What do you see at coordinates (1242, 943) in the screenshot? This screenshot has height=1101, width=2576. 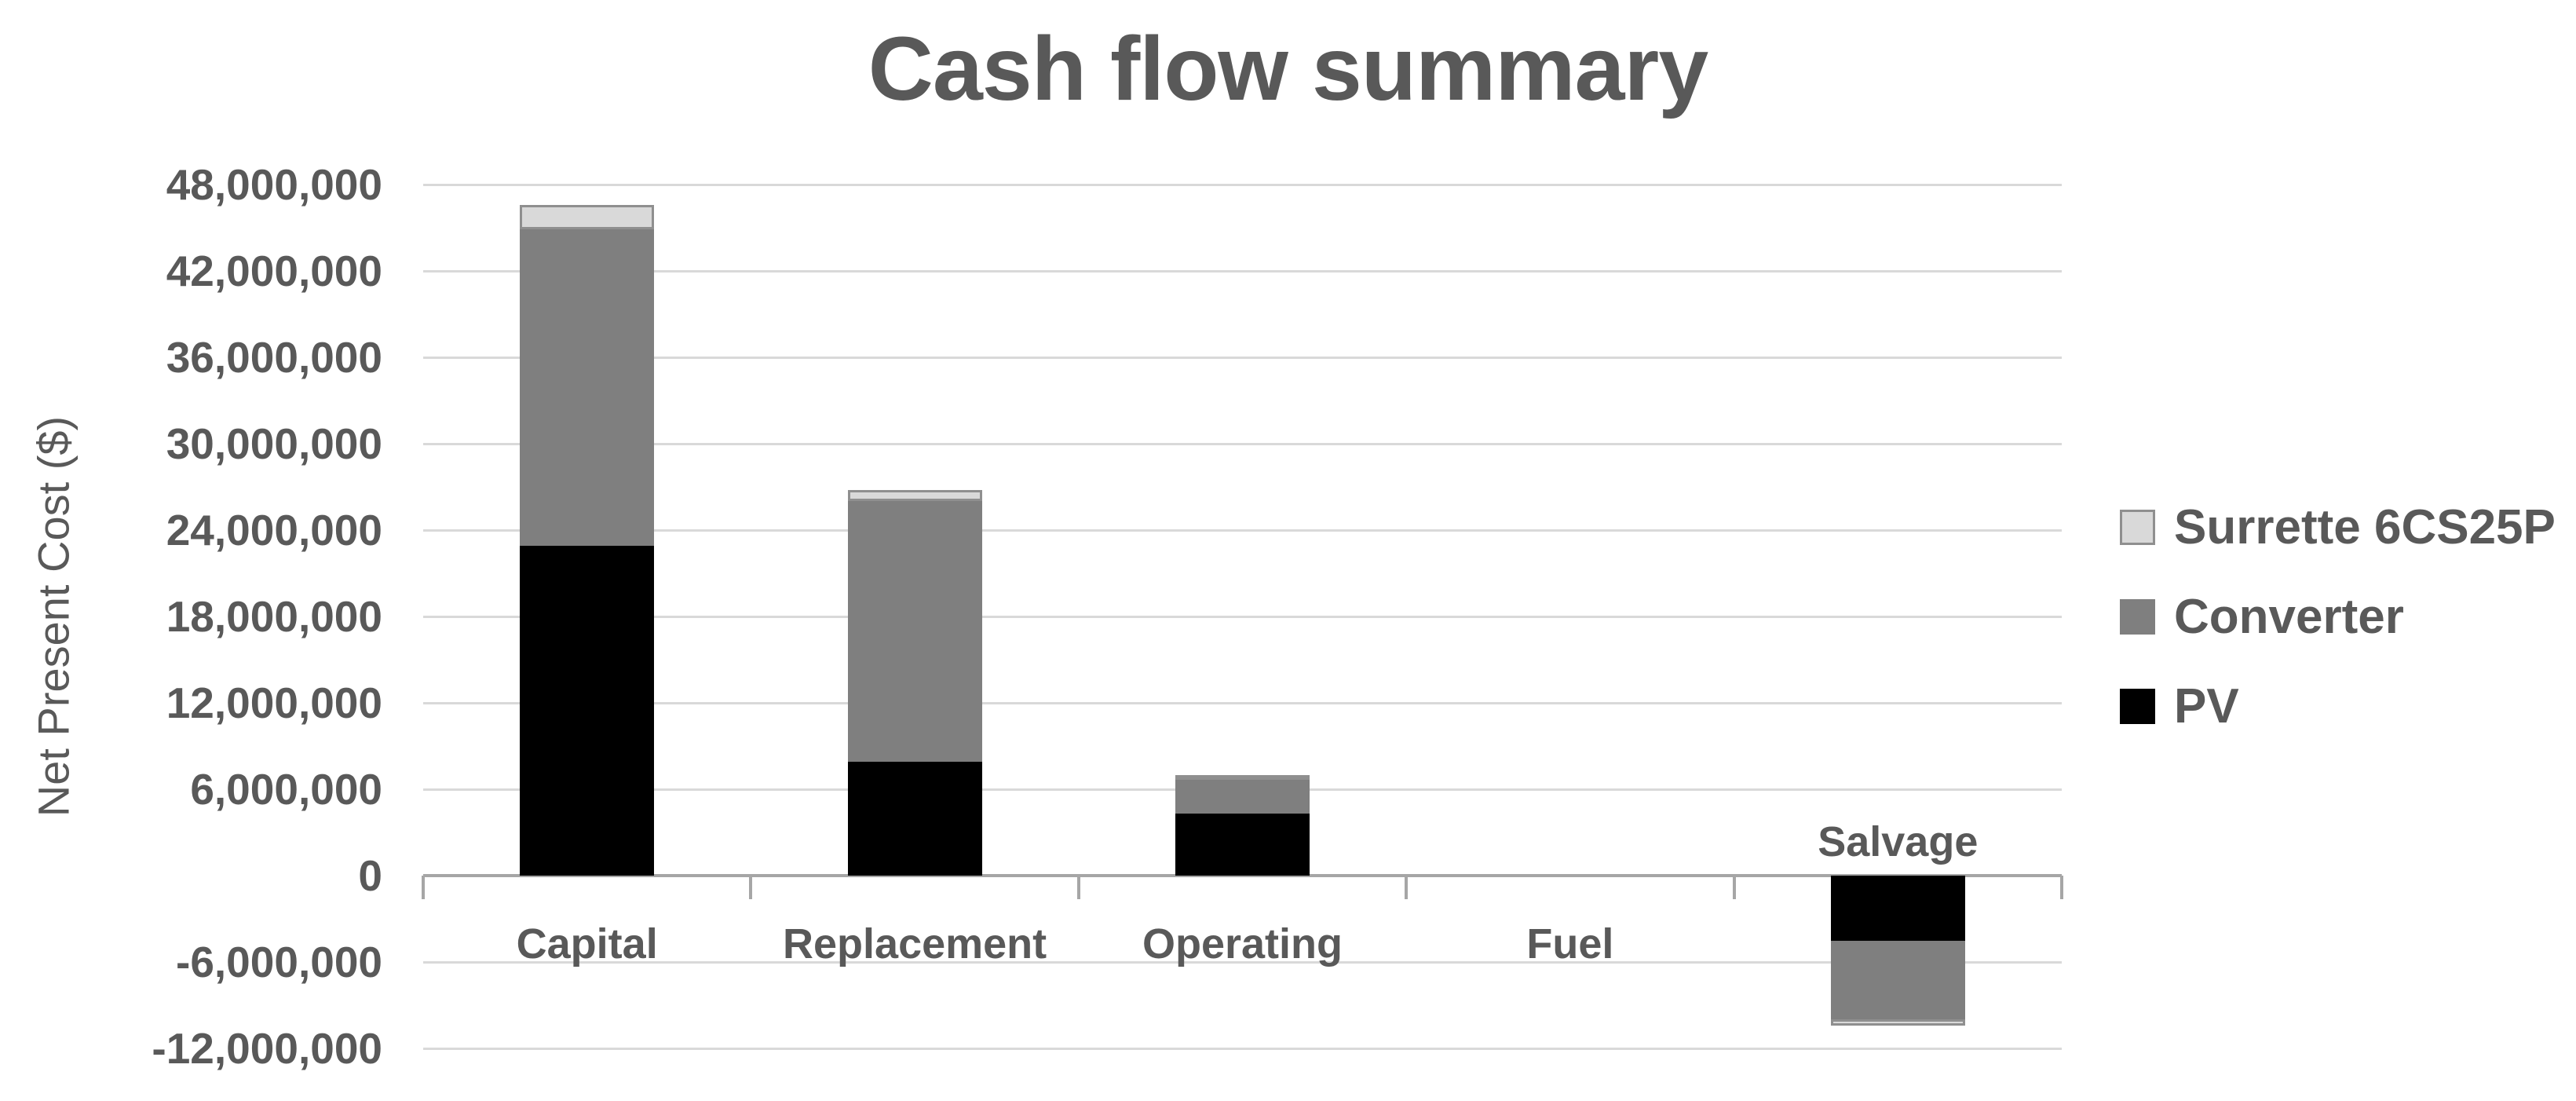 I see `category-label-operating: Operating` at bounding box center [1242, 943].